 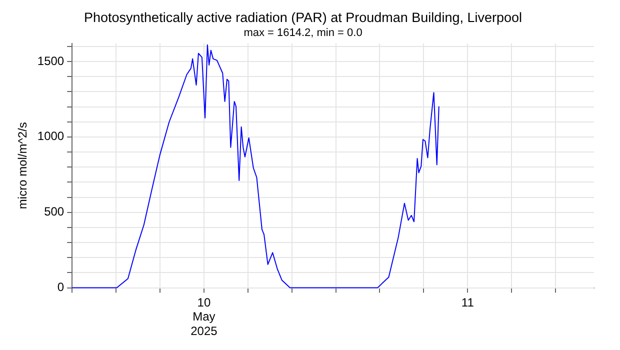 I want to click on y-tick-label: 0, so click(x=60, y=287).